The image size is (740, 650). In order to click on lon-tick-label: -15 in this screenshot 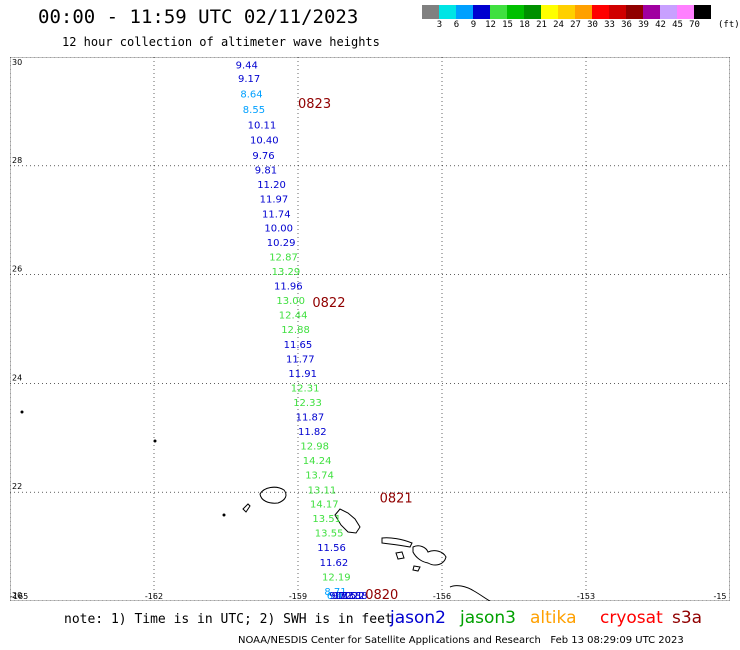, I will do `click(719, 596)`.